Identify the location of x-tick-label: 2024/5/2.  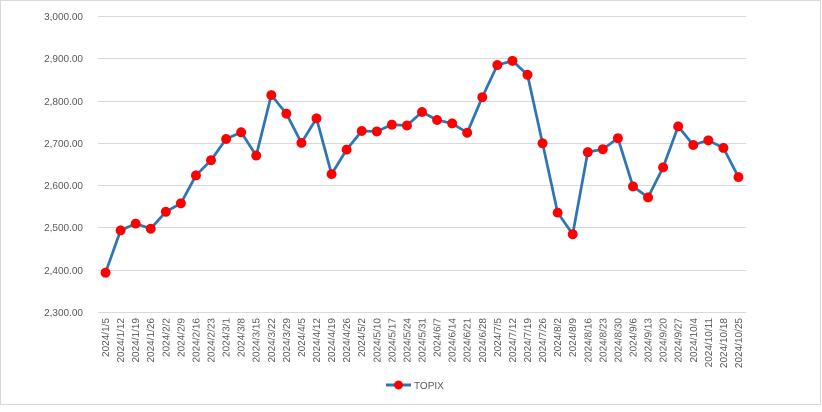
(362, 337).